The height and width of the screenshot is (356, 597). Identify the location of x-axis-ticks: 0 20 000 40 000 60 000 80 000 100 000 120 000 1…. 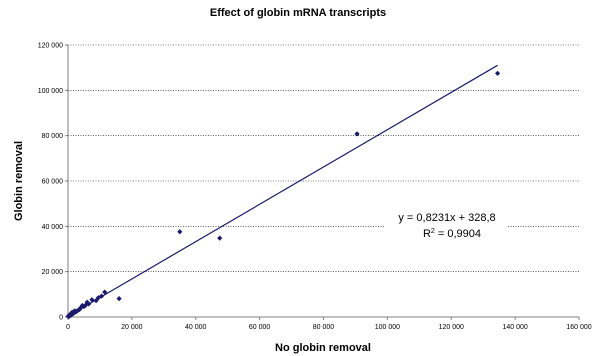
(329, 324).